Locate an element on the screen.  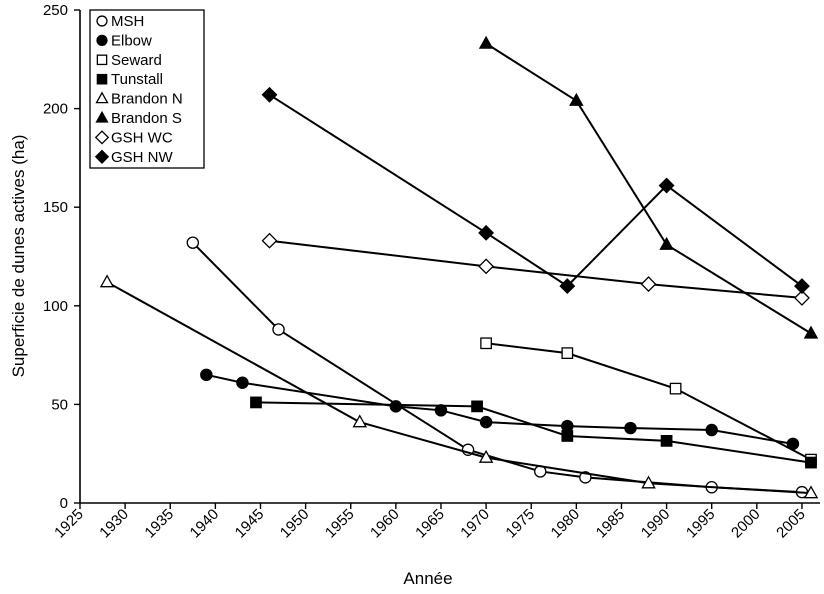
legend-item: GSH WC is located at coordinates (133, 137).